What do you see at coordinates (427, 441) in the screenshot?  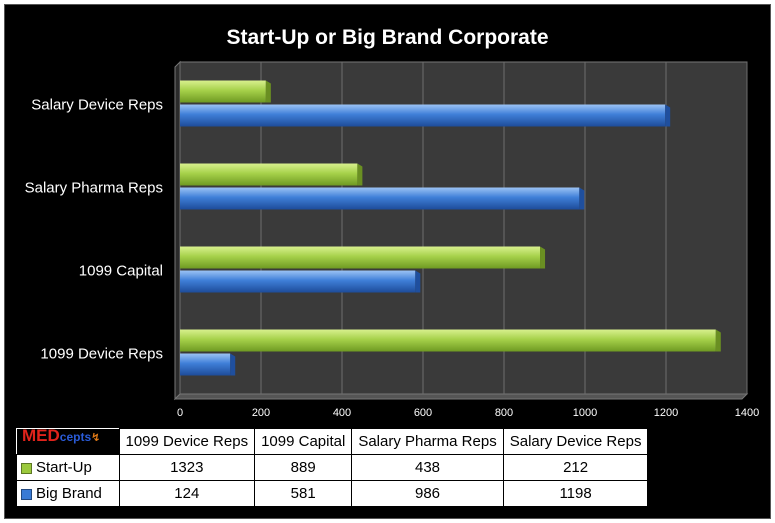 I see `table-column-header: Salary Pharma Reps` at bounding box center [427, 441].